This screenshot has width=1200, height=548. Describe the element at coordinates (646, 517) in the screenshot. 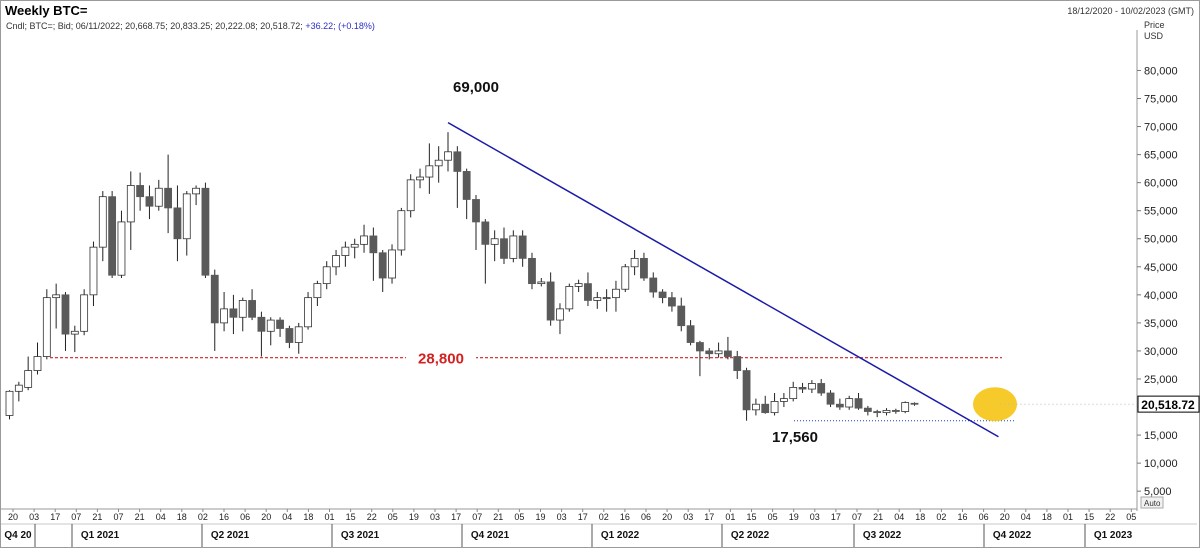

I see `x-week-label: 06` at that location.